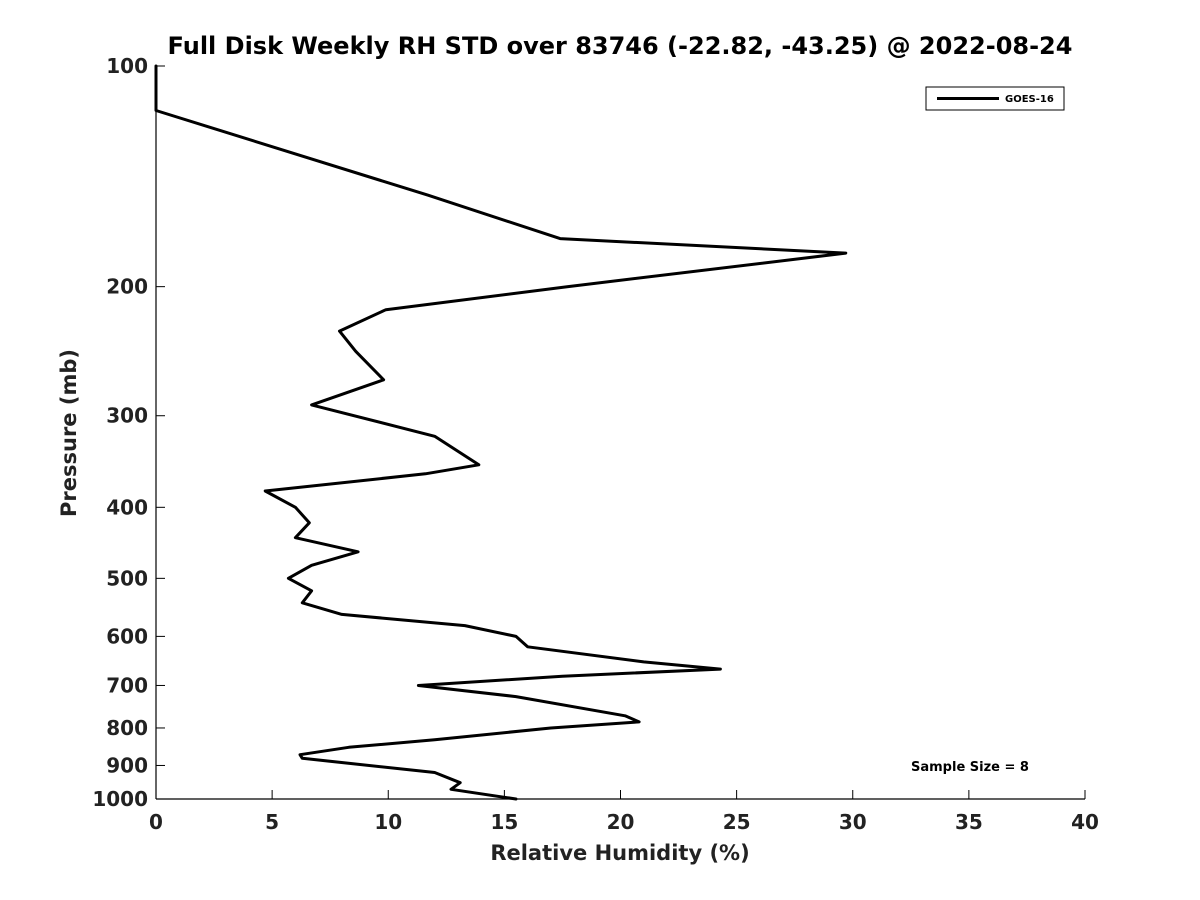 The image size is (1200, 900). I want to click on x-tick-label: 5, so click(272, 822).